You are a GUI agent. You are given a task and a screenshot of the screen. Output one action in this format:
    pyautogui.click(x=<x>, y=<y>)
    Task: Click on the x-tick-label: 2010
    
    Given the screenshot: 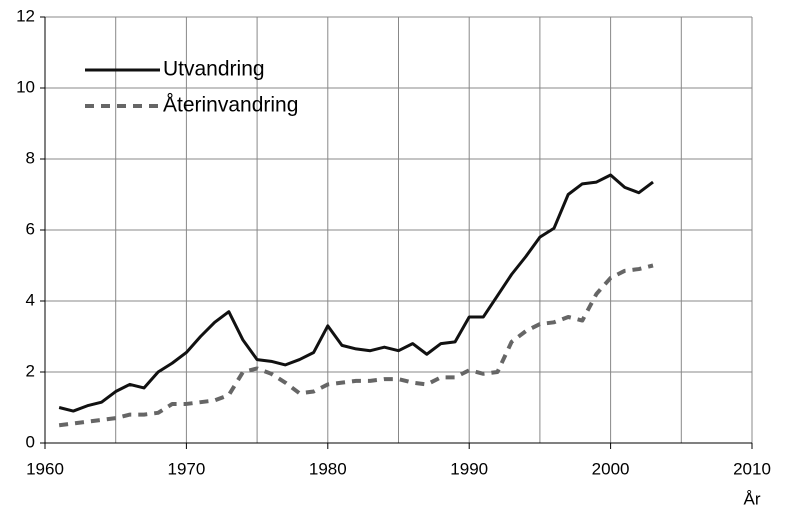 What is the action you would take?
    pyautogui.click(x=752, y=468)
    